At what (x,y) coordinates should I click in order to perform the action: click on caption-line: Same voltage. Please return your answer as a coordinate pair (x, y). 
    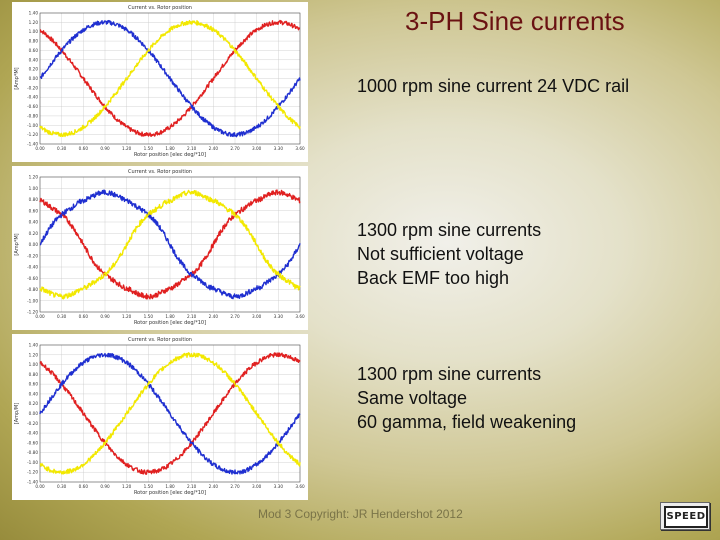
    Looking at the image, I should click on (412, 398).